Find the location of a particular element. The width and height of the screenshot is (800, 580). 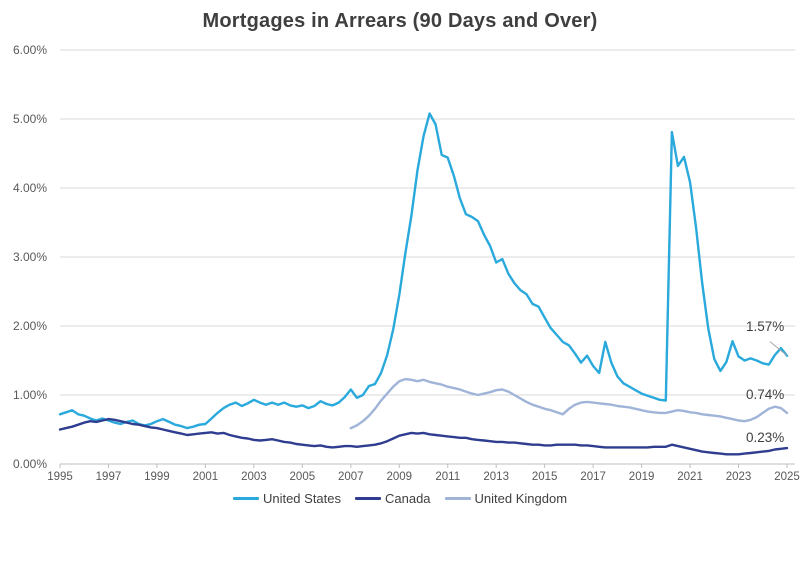

y-tick-label: 4.00% is located at coordinates (30, 188).